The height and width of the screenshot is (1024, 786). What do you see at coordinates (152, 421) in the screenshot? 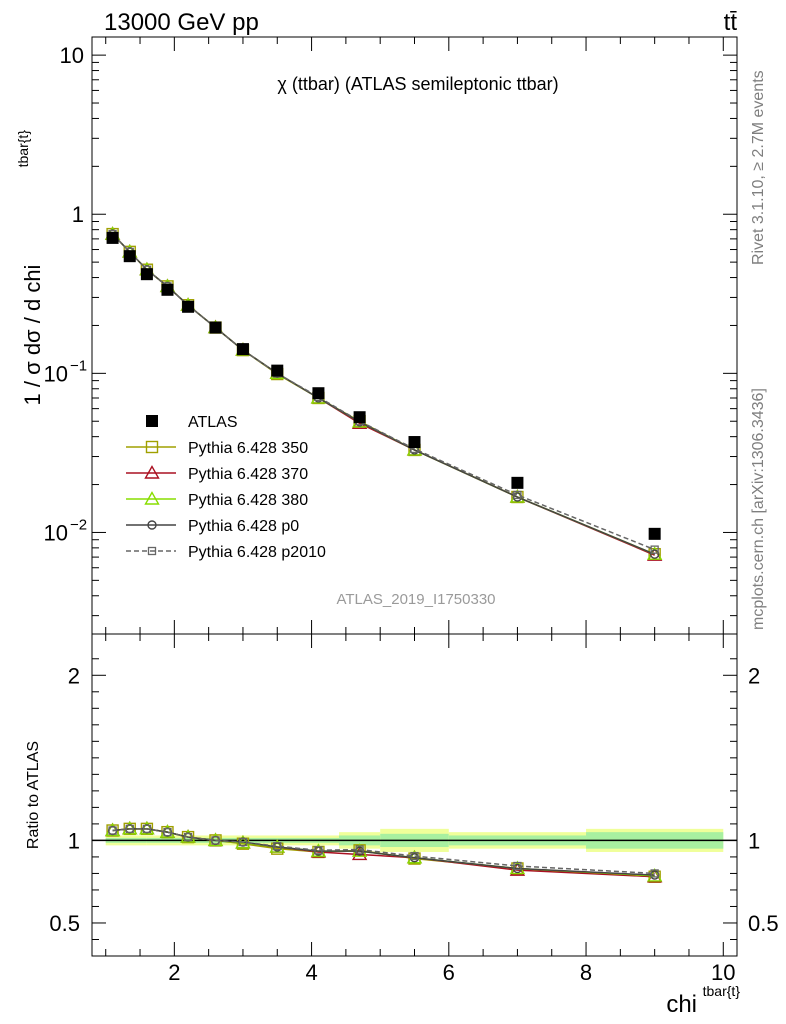
I see `legend-atlas-marker` at bounding box center [152, 421].